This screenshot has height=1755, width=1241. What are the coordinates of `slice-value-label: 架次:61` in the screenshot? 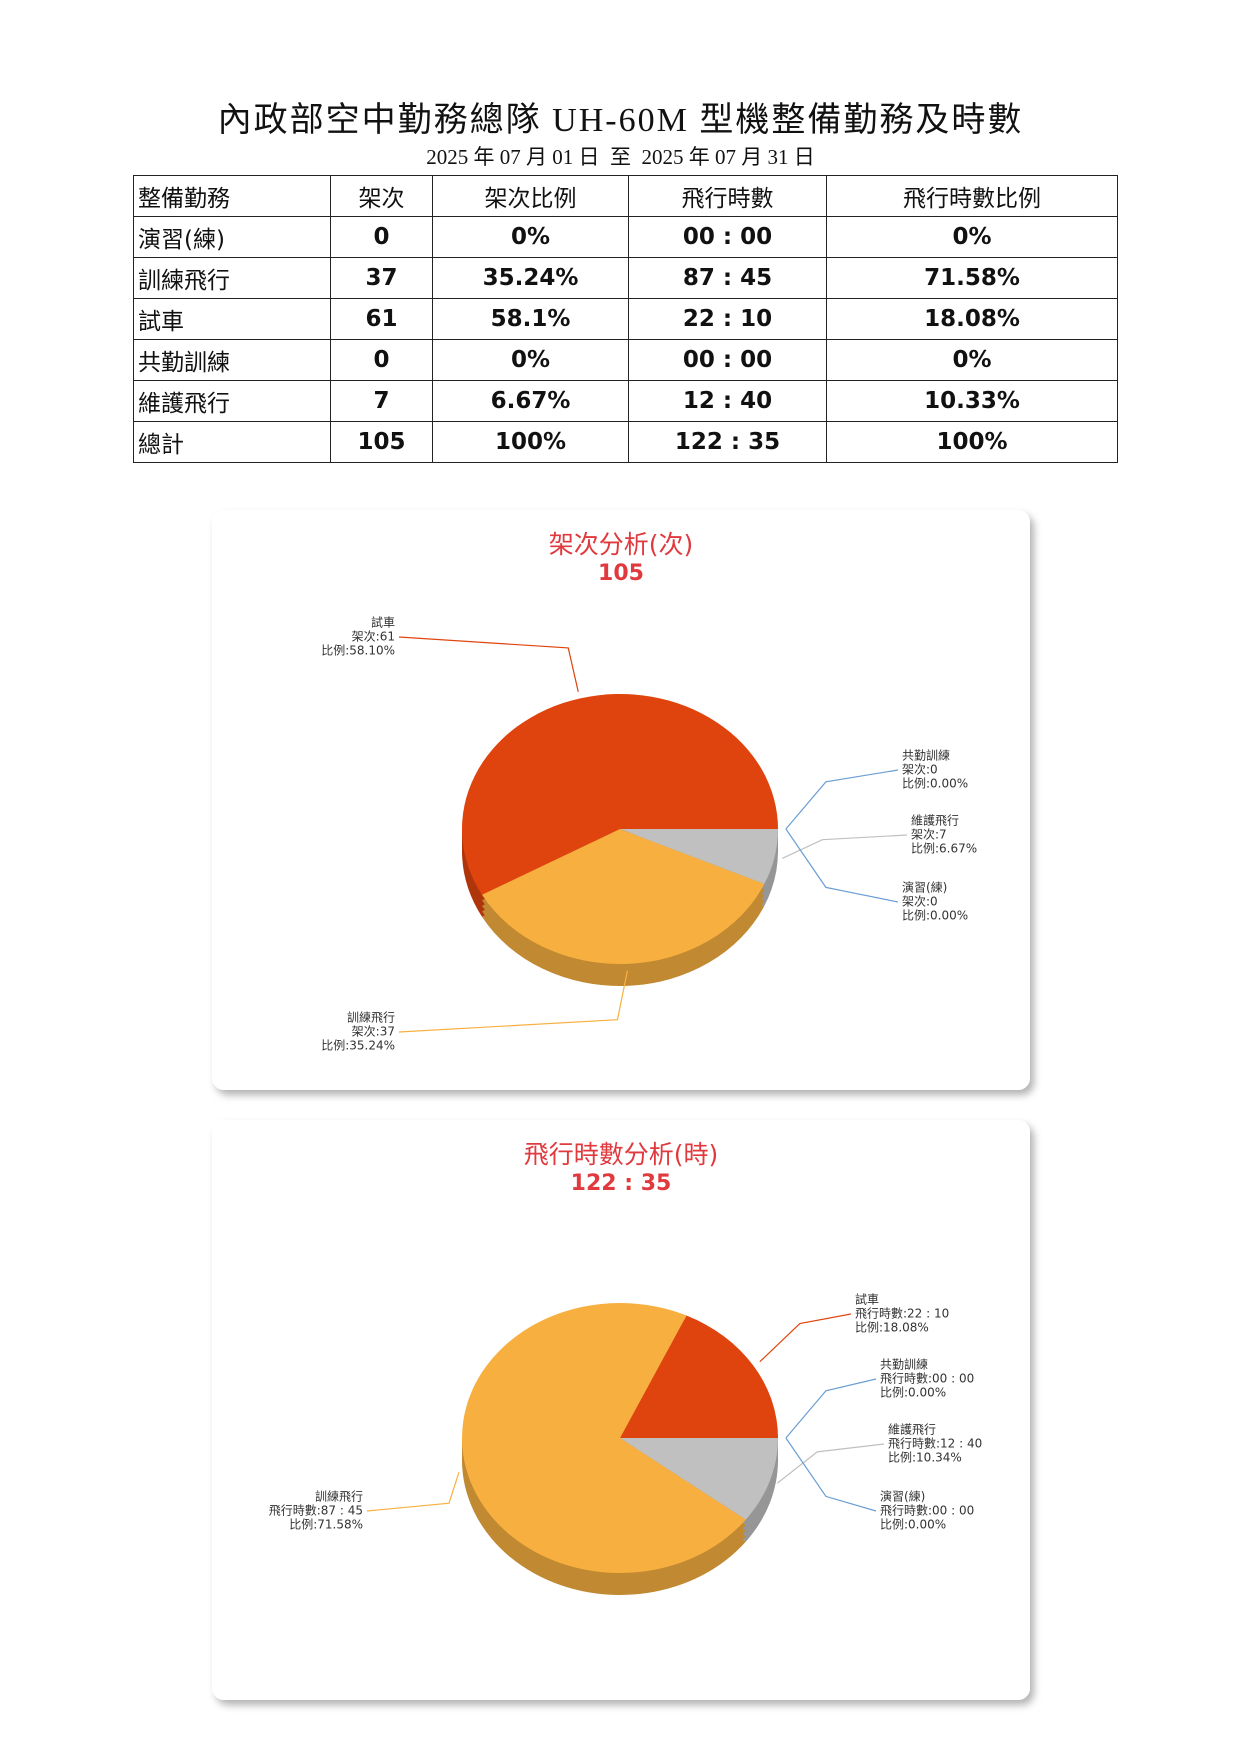 It's located at (373, 637).